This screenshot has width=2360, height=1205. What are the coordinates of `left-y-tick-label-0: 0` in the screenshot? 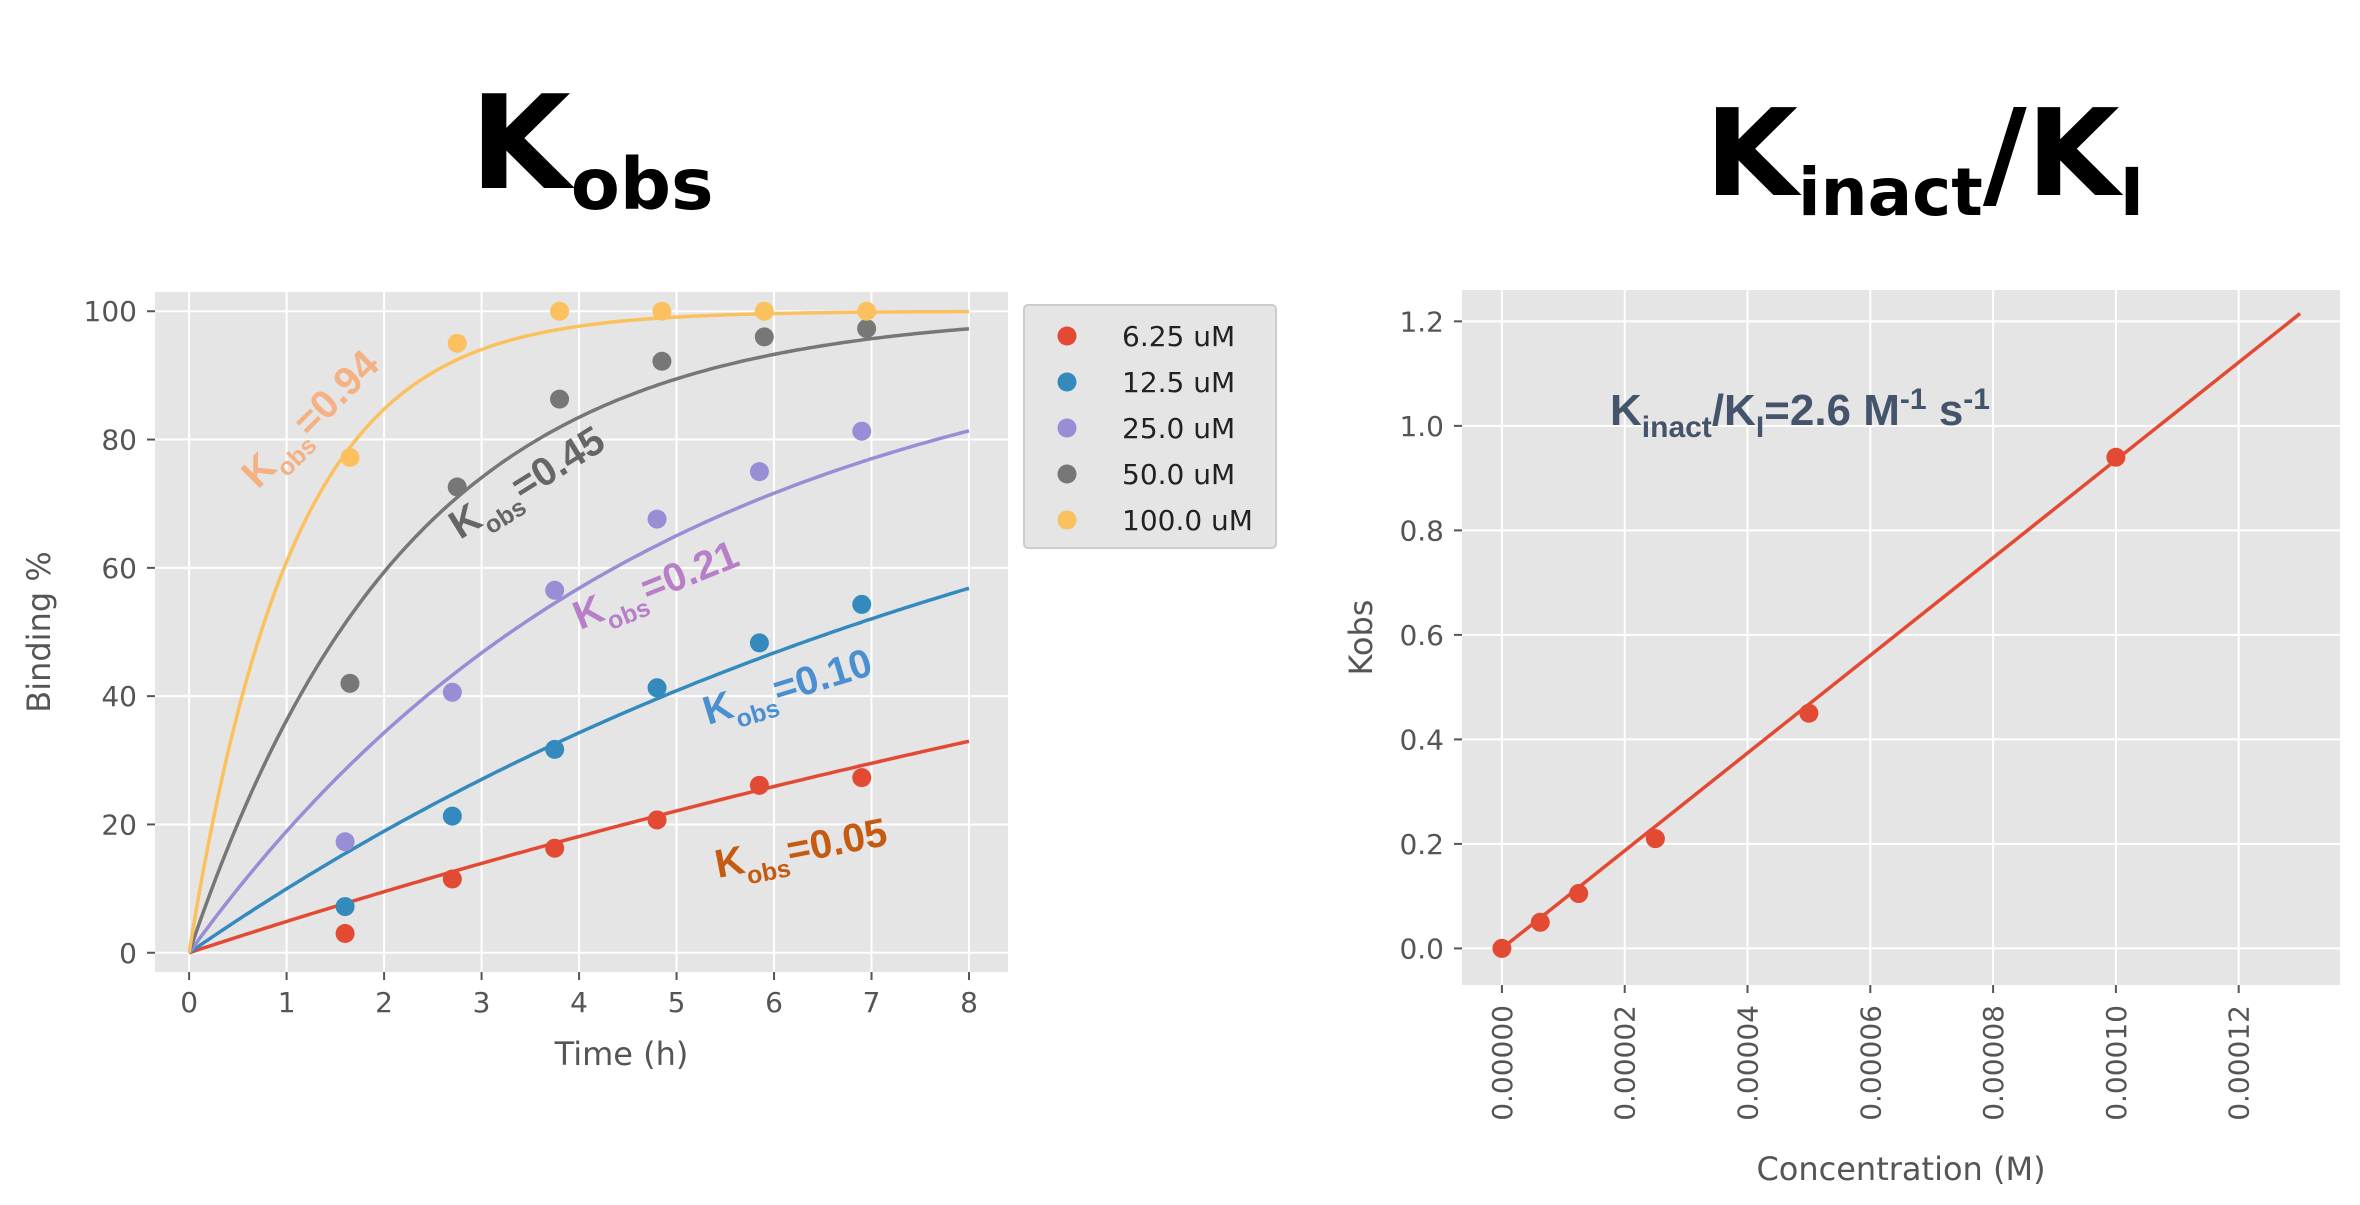 It's located at (128, 953).